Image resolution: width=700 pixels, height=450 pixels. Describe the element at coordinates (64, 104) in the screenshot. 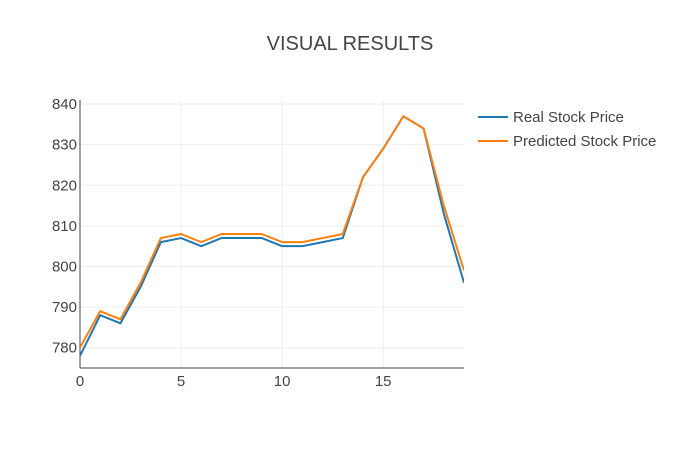

I see `y-tick-label-6: 840` at that location.